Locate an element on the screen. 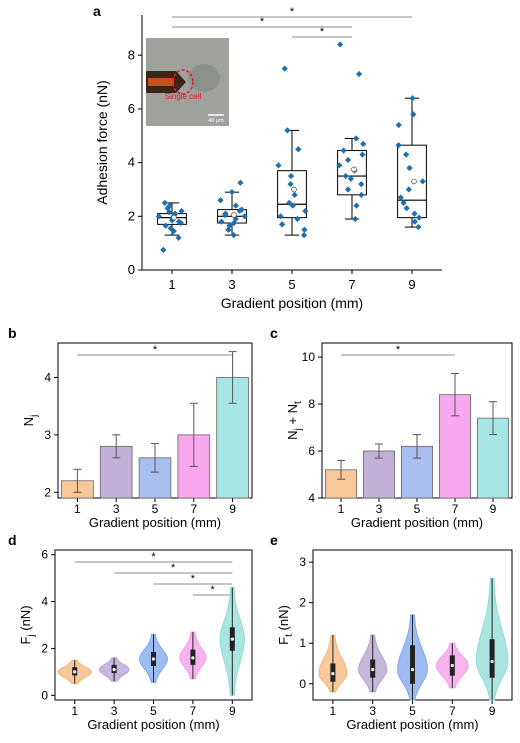 Image resolution: width=520 pixels, height=743 pixels. b-xlabel: Gradient position (mm) is located at coordinates (155, 522).